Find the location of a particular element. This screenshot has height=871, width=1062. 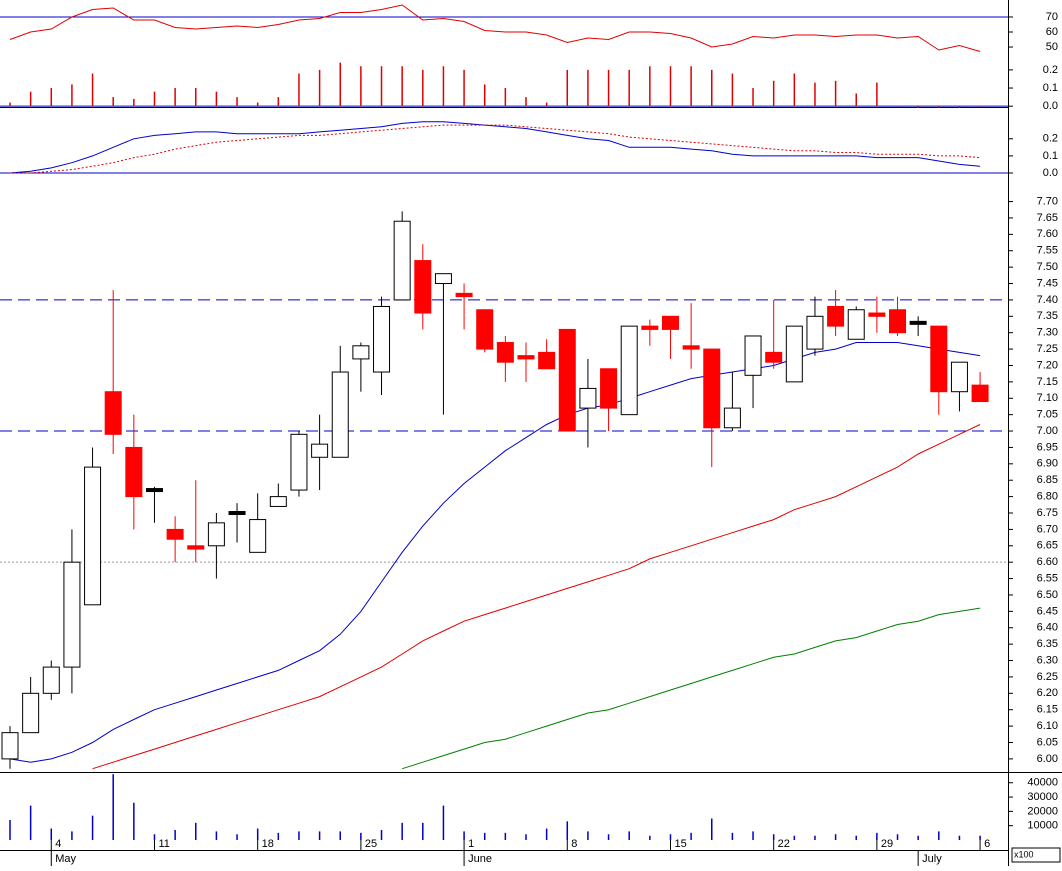

y-tick-label: 10000 is located at coordinates (1042, 826).